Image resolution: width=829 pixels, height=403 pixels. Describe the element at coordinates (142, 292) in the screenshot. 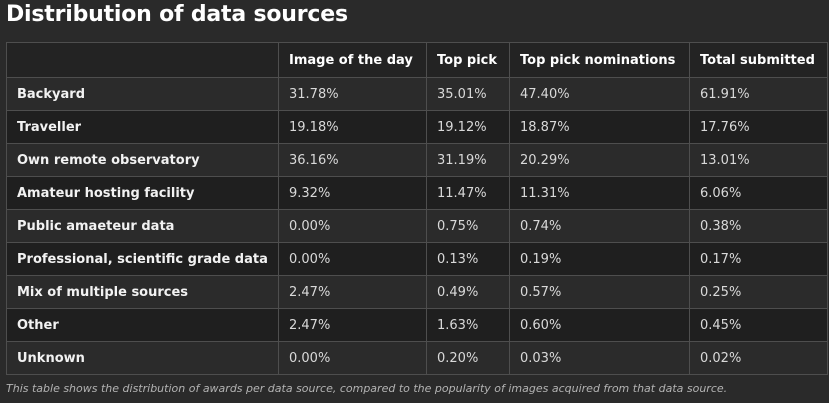

I see `row-label: Mix of multiple sources` at that location.